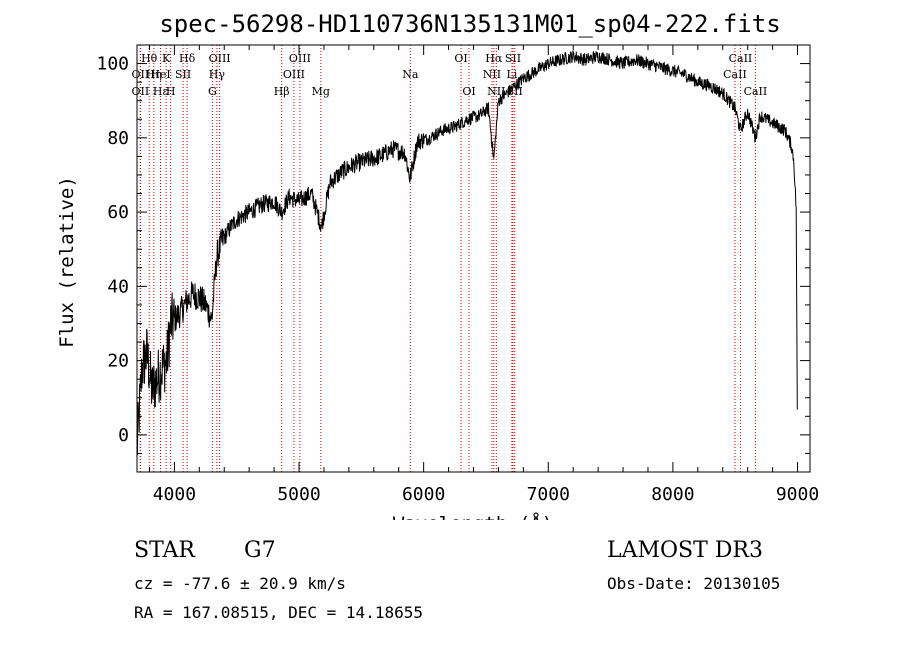 The width and height of the screenshot is (900, 649). Describe the element at coordinates (164, 550) in the screenshot. I see `class-label: STAR` at that location.